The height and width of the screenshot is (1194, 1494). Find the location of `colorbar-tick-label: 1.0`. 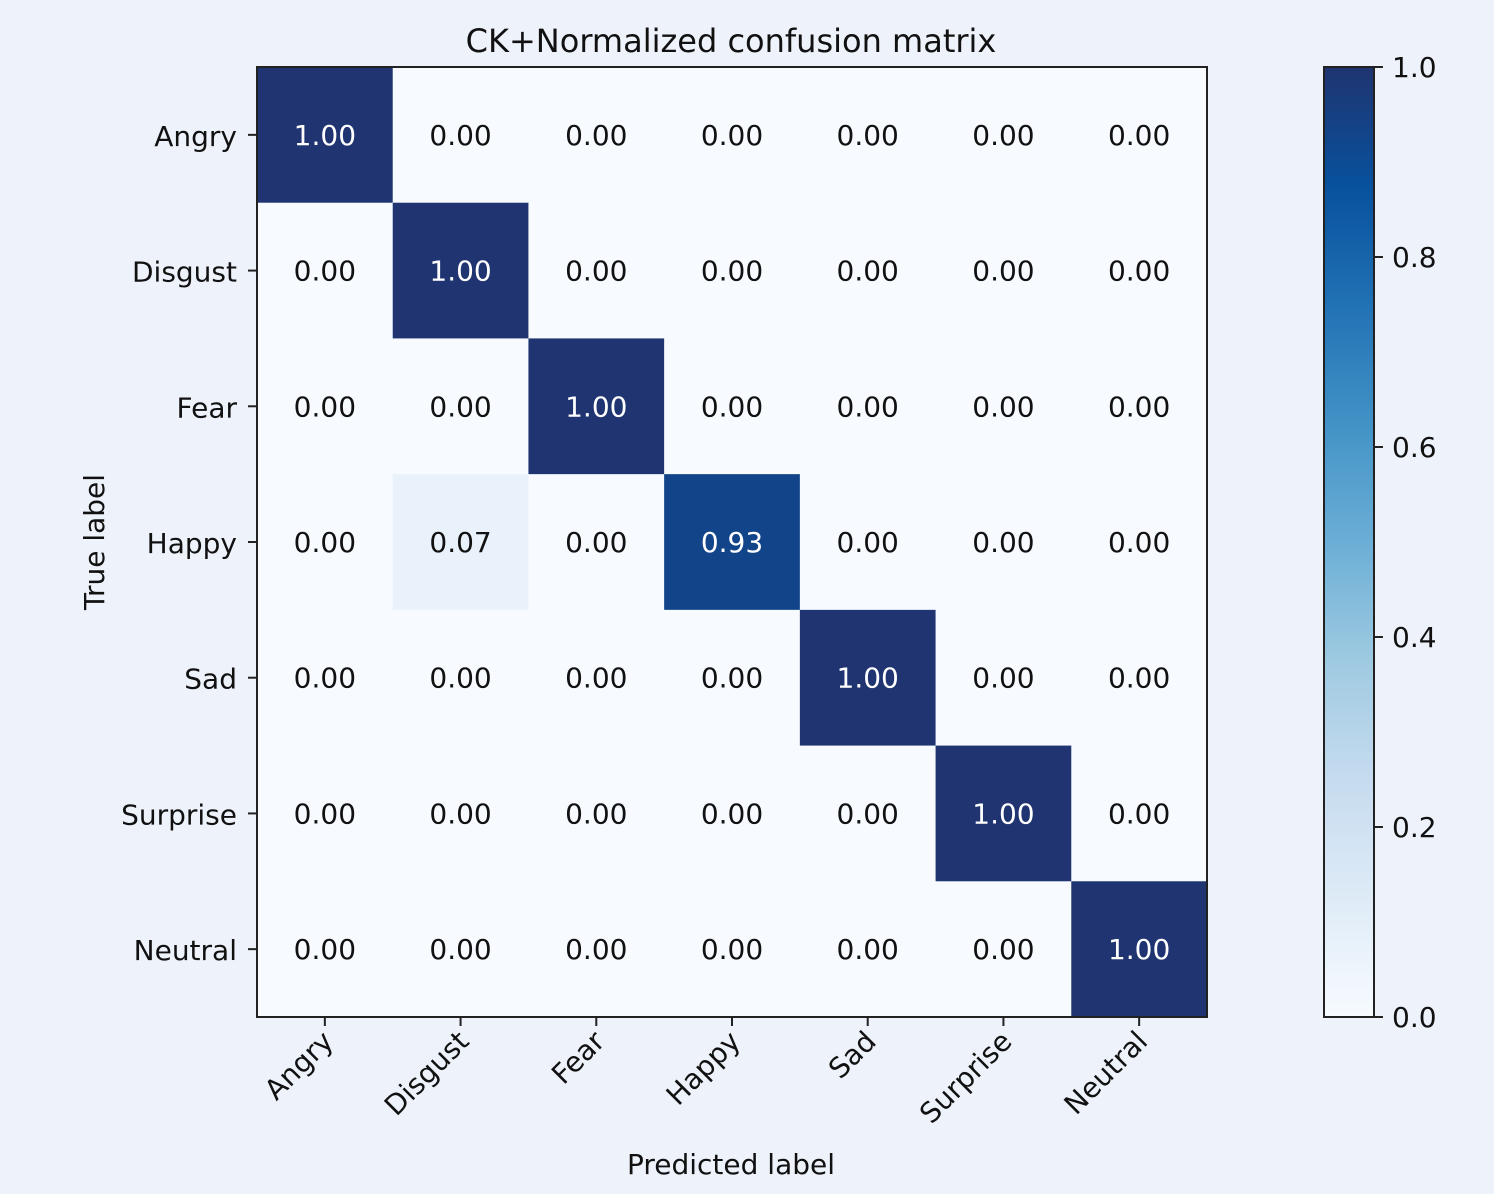

colorbar-tick-label: 1.0 is located at coordinates (1414, 67).